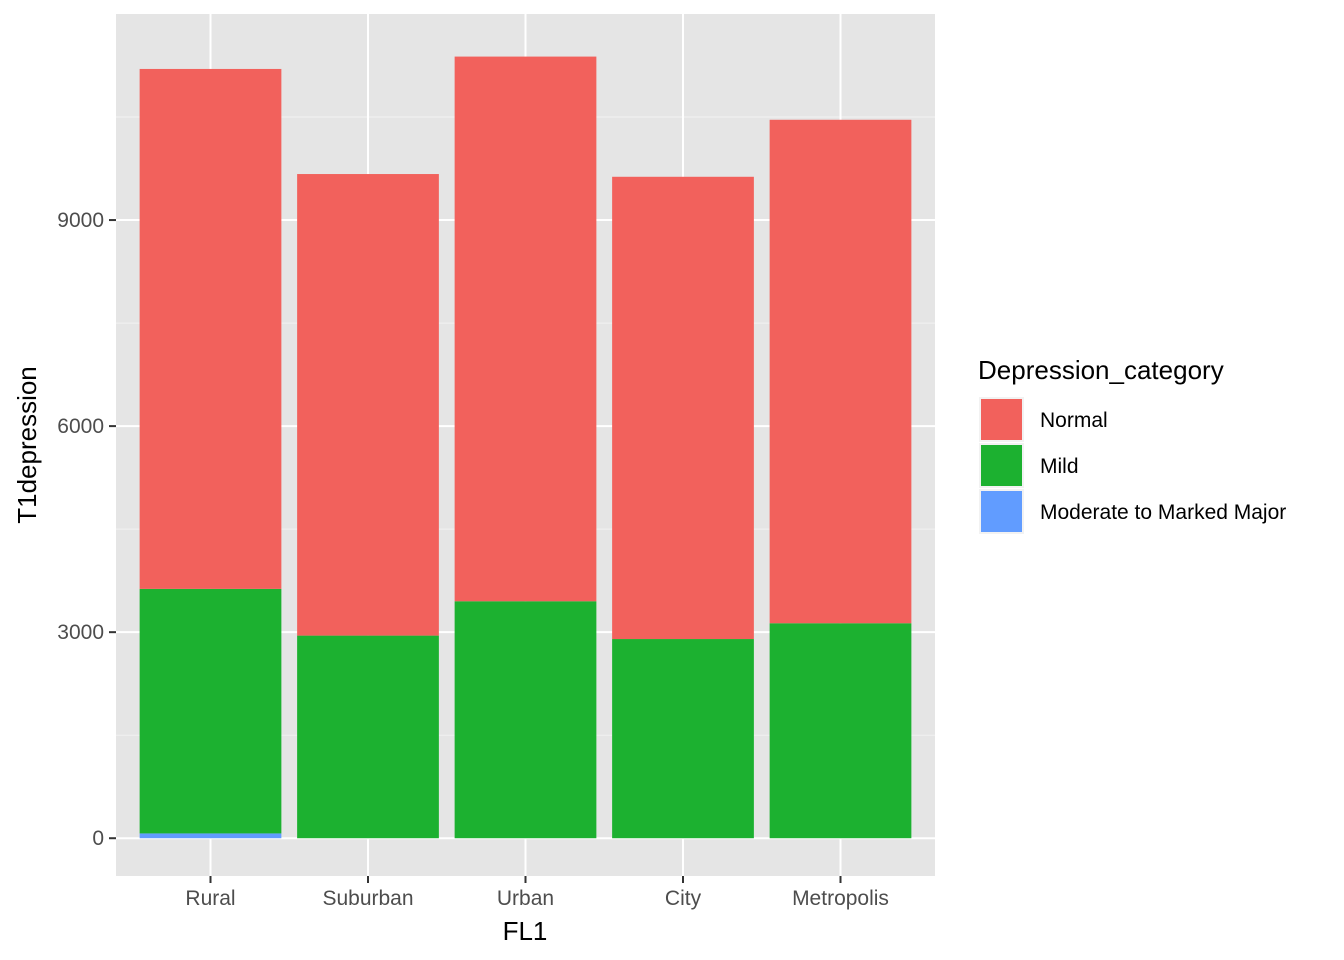 This screenshot has height=960, width=1344. Describe the element at coordinates (86, 529) in the screenshot. I see `y-axis: 0 3000 6000 9000` at that location.